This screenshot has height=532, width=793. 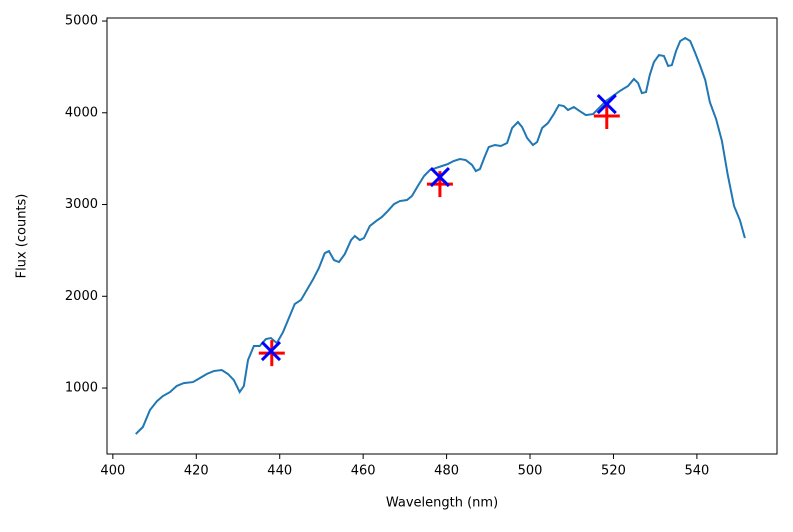 What do you see at coordinates (81, 388) in the screenshot?
I see `y-tick-label: 1000` at bounding box center [81, 388].